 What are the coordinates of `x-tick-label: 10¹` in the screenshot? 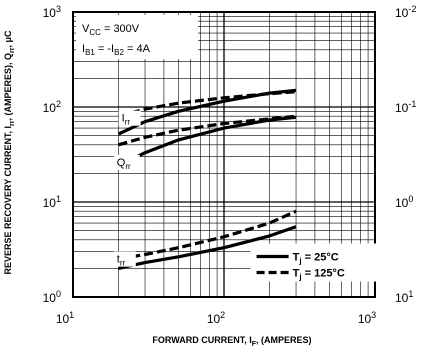 It's located at (65, 318).